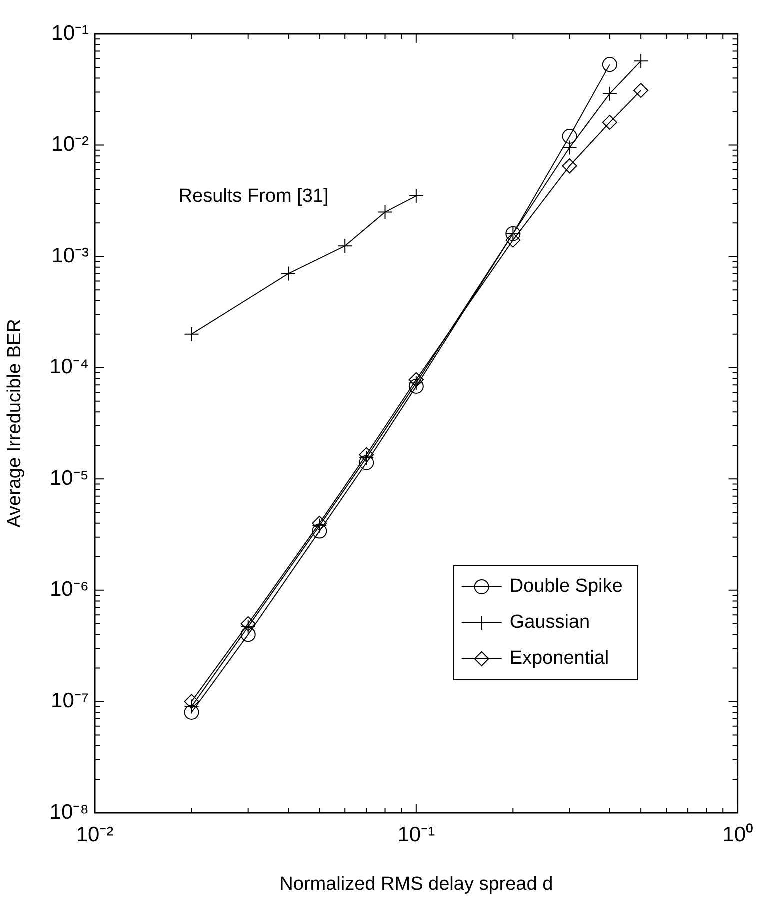 The image size is (763, 900). What do you see at coordinates (69, 590) in the screenshot?
I see `y-tick-label: 10⁻⁶` at bounding box center [69, 590].